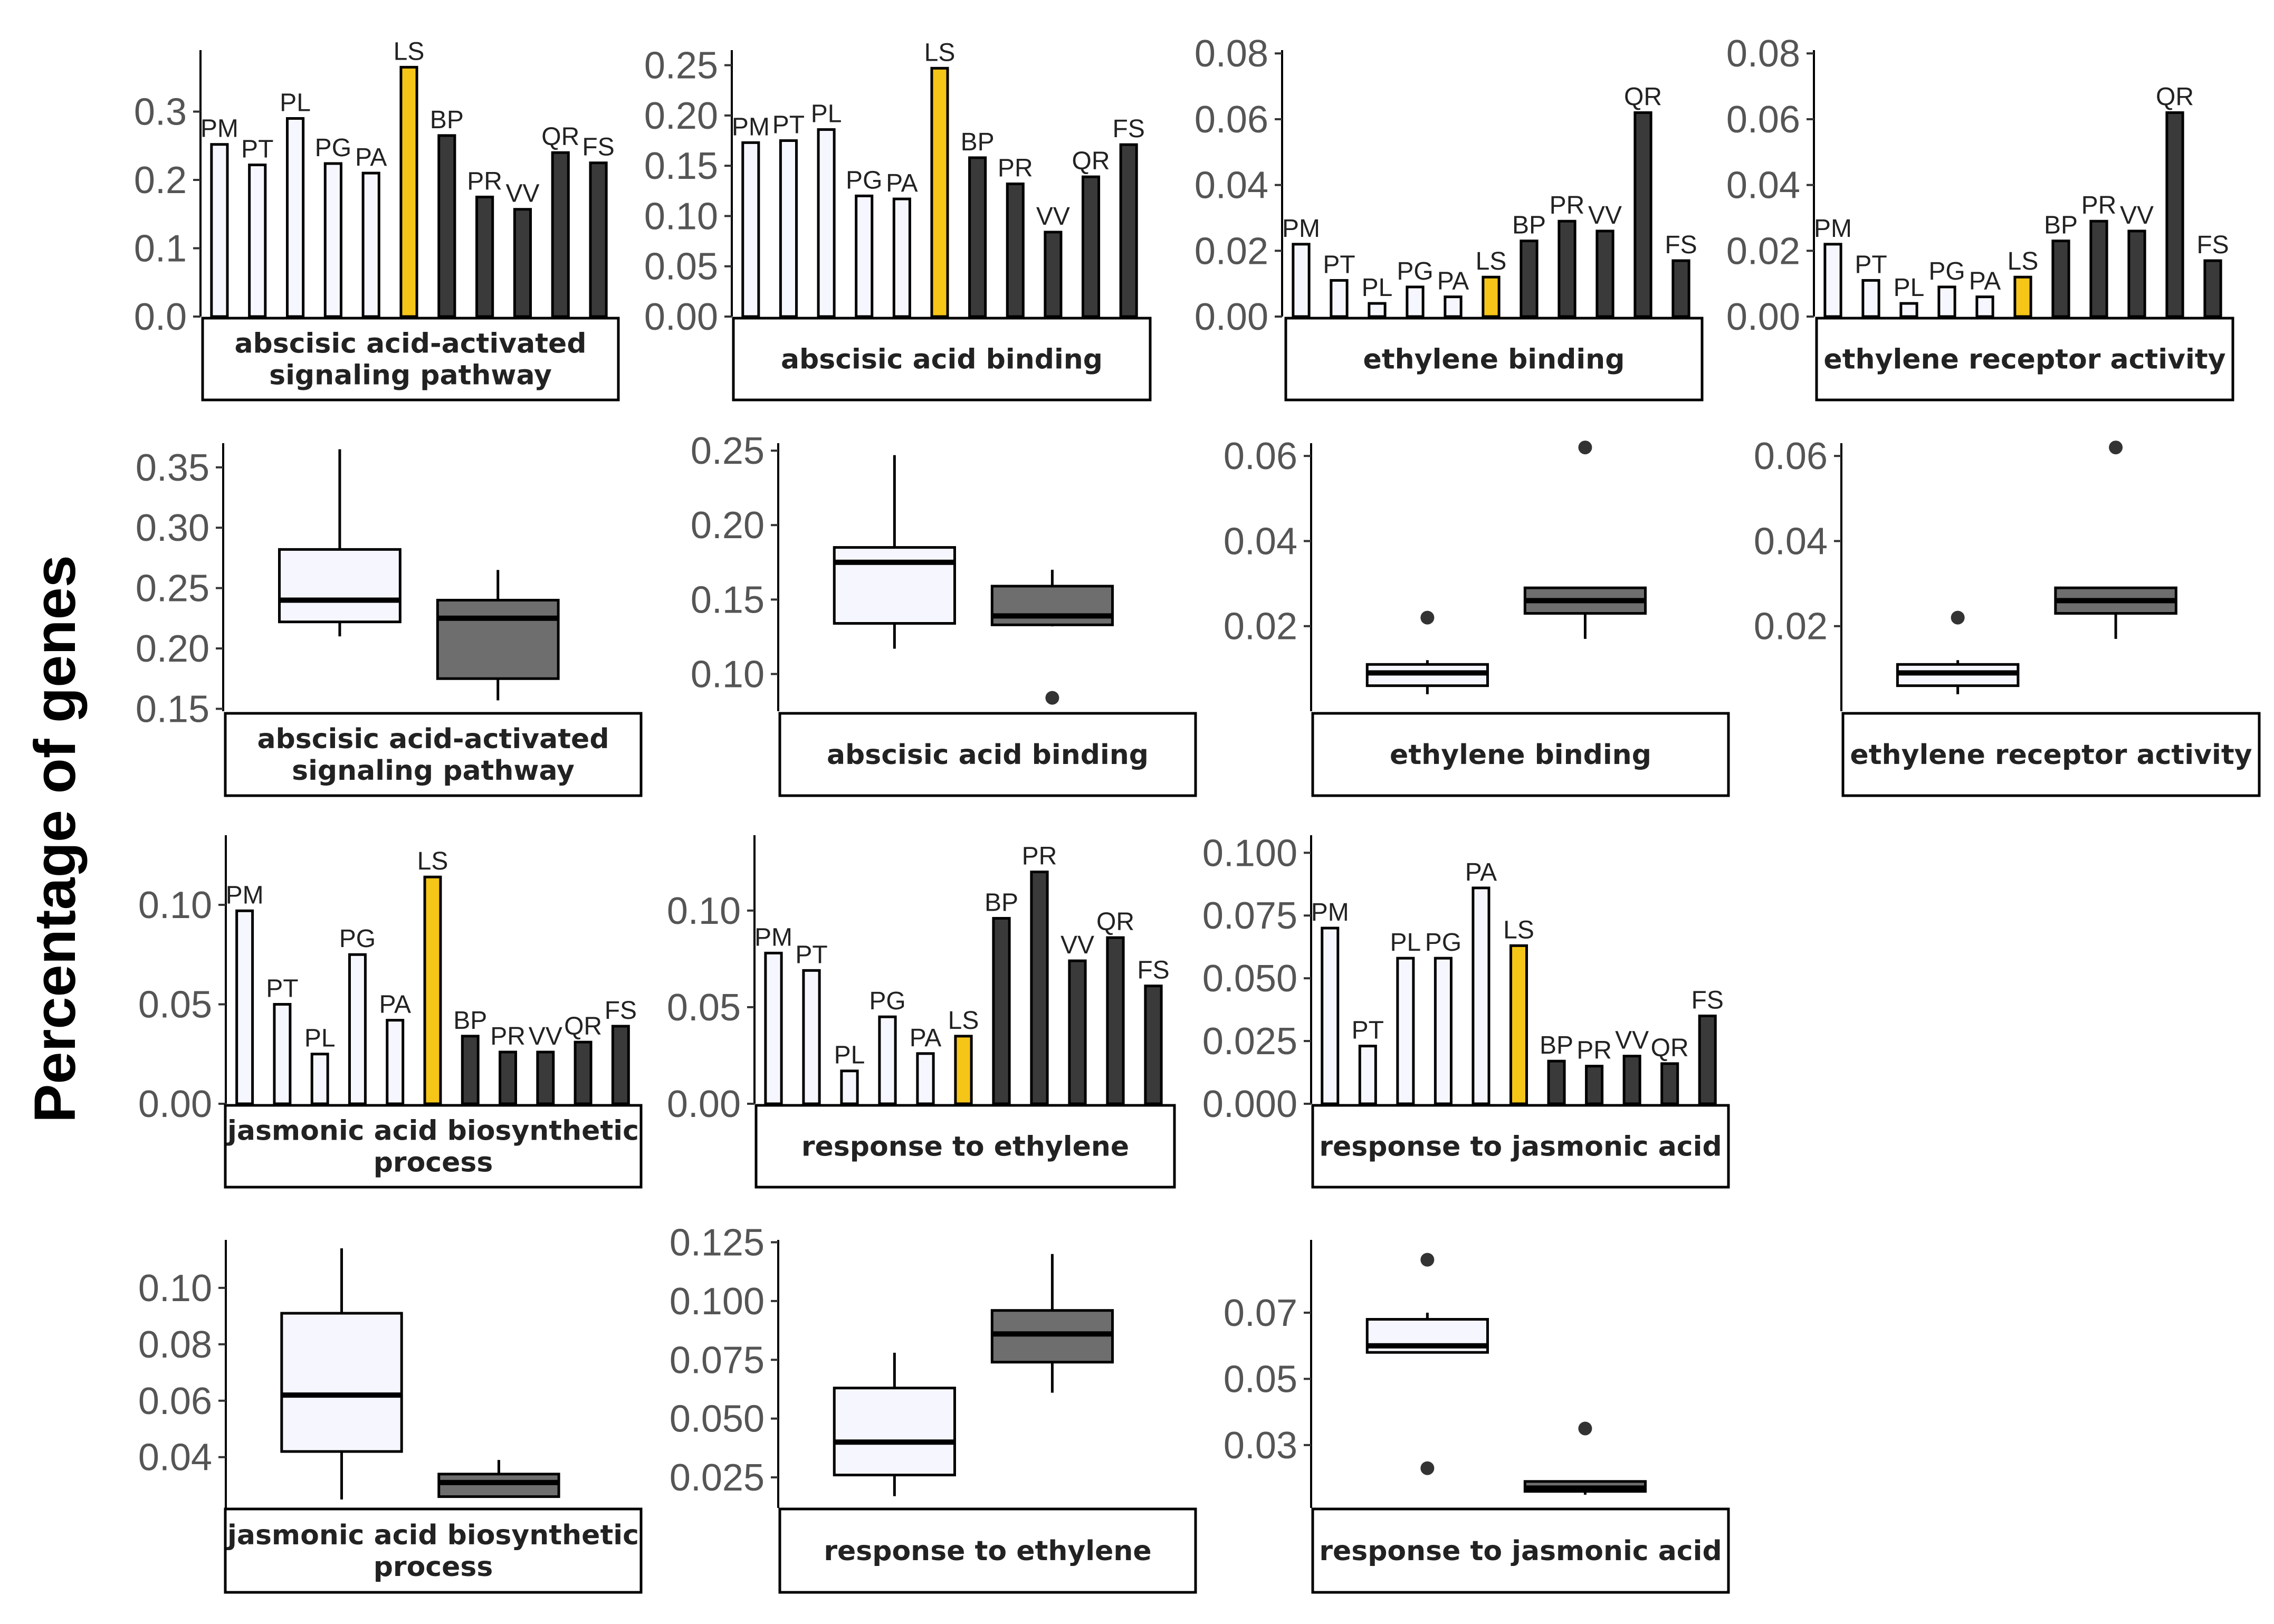 The height and width of the screenshot is (1624, 2274). I want to click on y-tick-label: 0.06, so click(1791, 456).